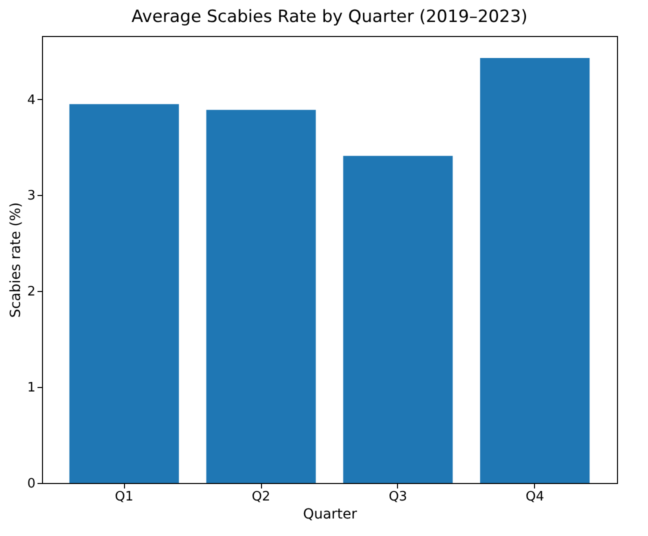 The width and height of the screenshot is (648, 536). What do you see at coordinates (330, 514) in the screenshot?
I see `x-axis-title: Quarter` at bounding box center [330, 514].